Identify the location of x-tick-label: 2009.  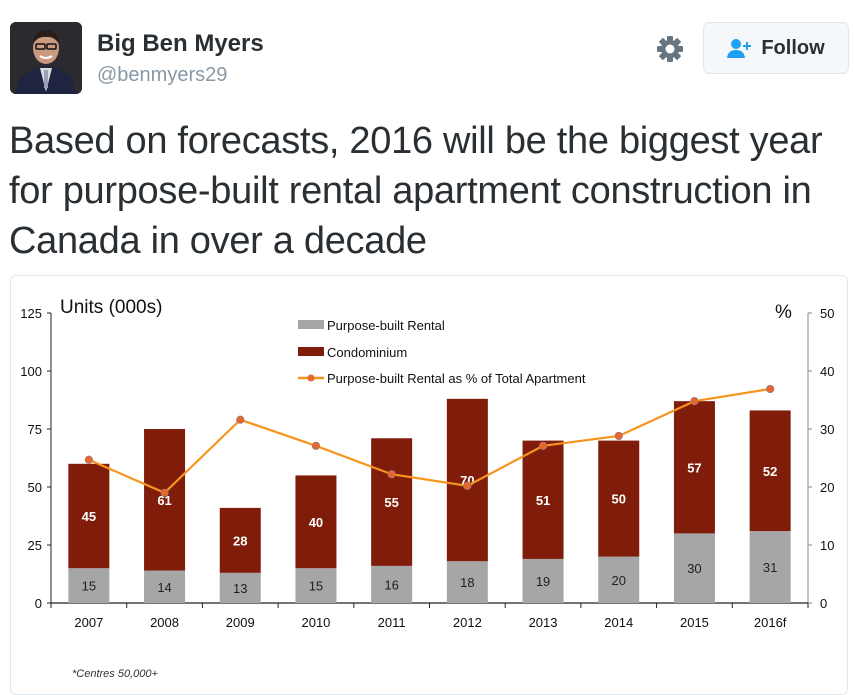
(240, 622).